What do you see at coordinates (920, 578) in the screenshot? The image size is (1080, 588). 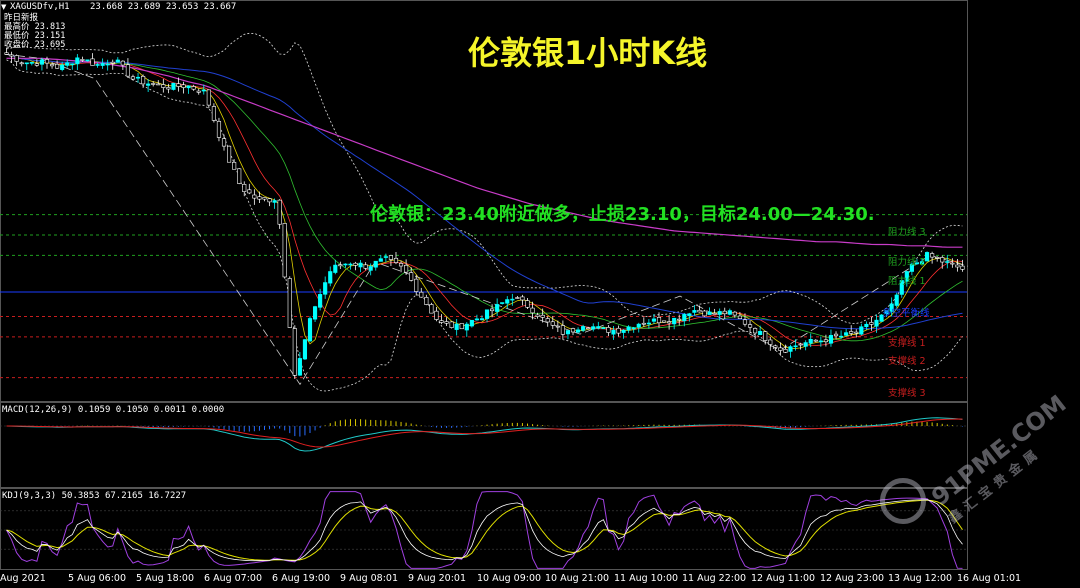 I see `x-tick-label: 13 Aug 12:00` at bounding box center [920, 578].